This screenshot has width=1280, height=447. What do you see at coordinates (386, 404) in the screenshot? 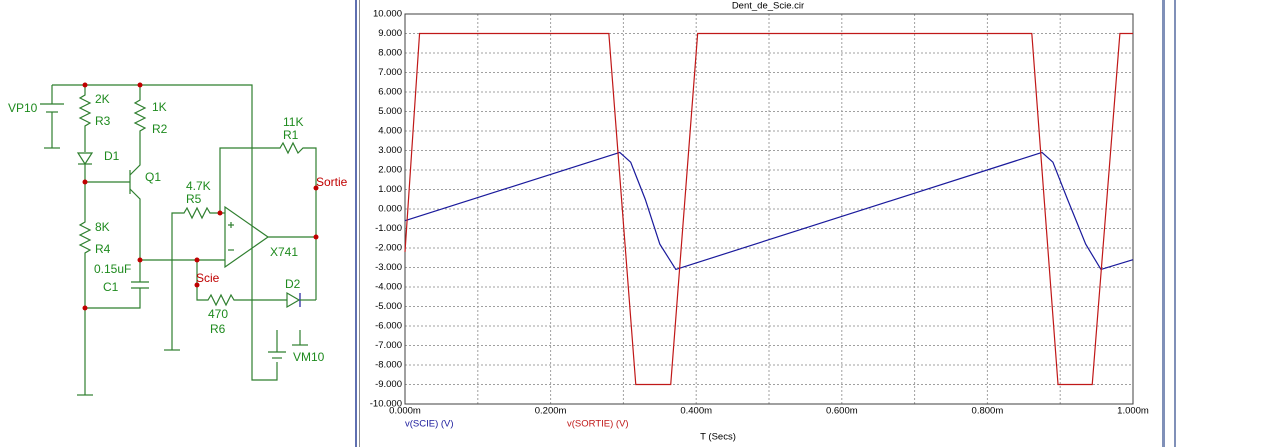
I see `y-tick-label: -10.000` at bounding box center [386, 404].